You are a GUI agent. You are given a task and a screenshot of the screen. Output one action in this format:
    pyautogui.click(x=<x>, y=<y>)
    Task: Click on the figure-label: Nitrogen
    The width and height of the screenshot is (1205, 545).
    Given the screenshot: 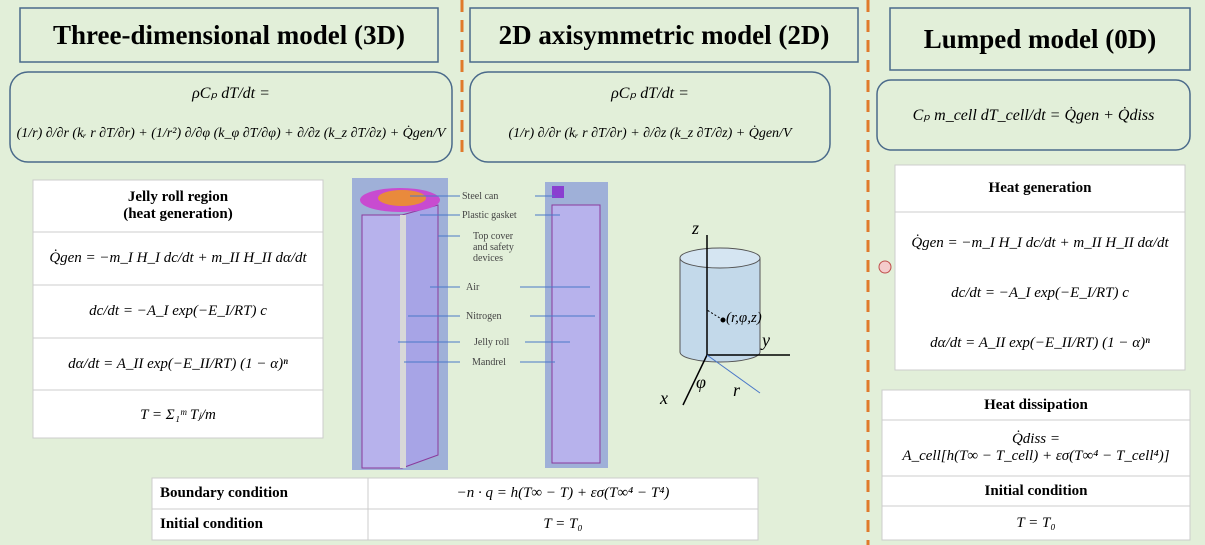 What is the action you would take?
    pyautogui.click(x=484, y=316)
    